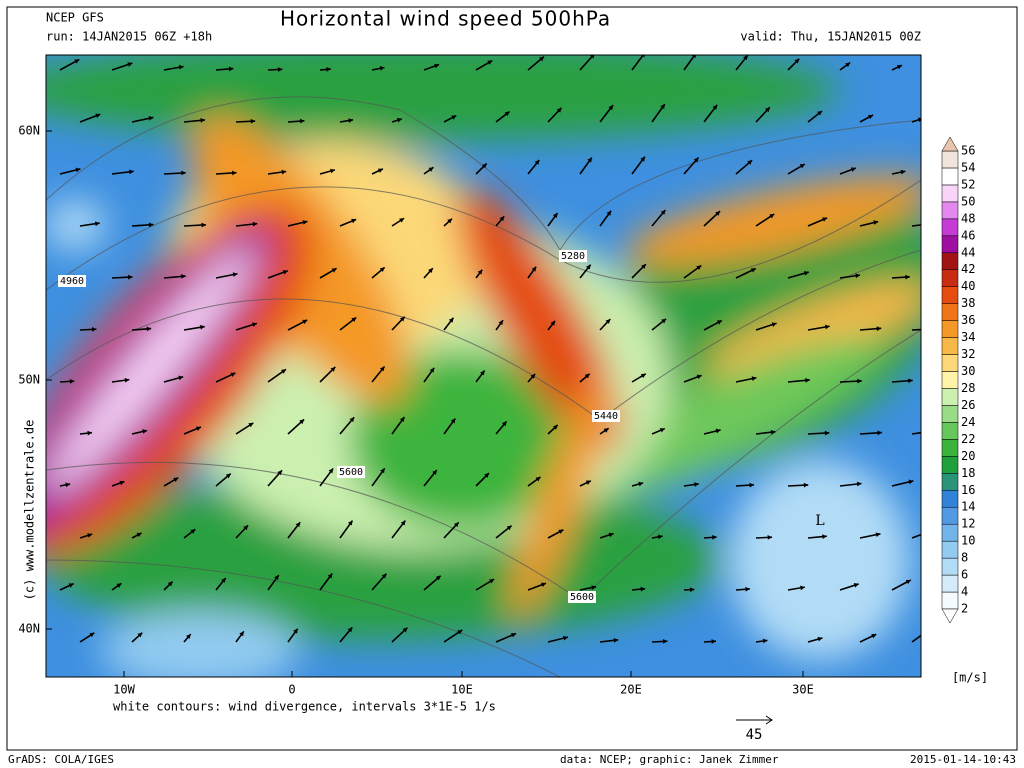 Image resolution: width=1024 pixels, height=768 pixels. What do you see at coordinates (445, 19) in the screenshot?
I see `title: Horizontal wind speed 500hPa` at bounding box center [445, 19].